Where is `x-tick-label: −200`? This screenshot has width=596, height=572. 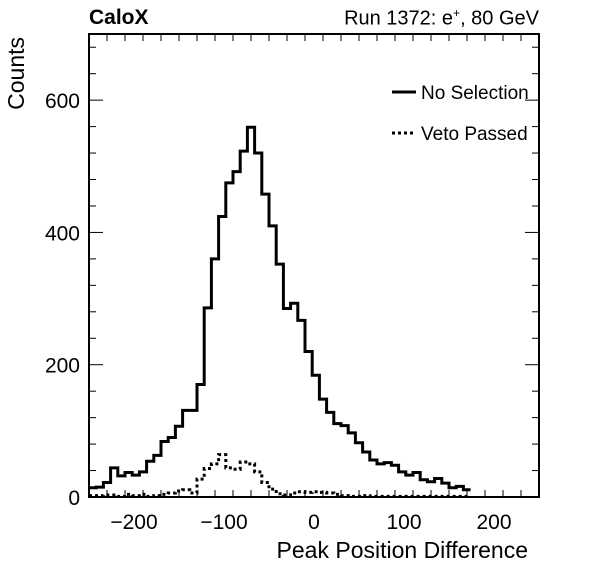 x-tick-label: −200 is located at coordinates (133, 522).